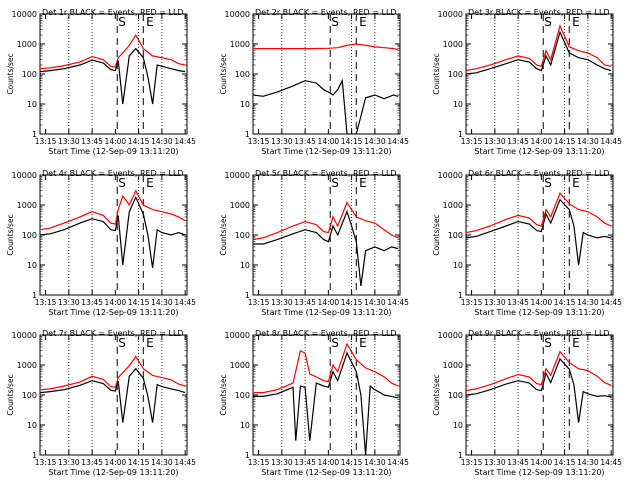 The image size is (640, 480). What do you see at coordinates (326, 333) in the screenshot?
I see `panel-title: Det 8r BLACK = Events, RED = LLD` at bounding box center [326, 333].